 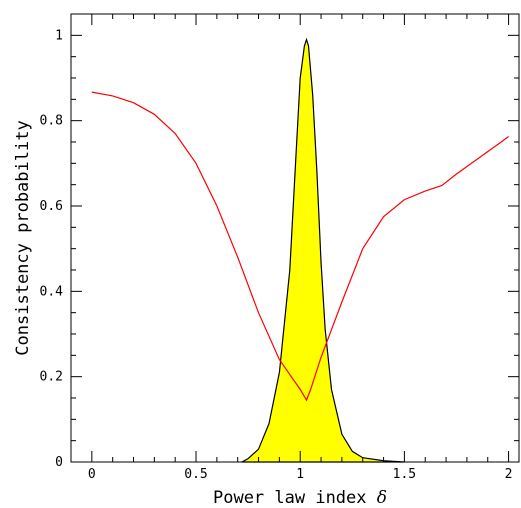 What do you see at coordinates (23, 237) in the screenshot?
I see `y-axis-label: Consistency probability` at bounding box center [23, 237].